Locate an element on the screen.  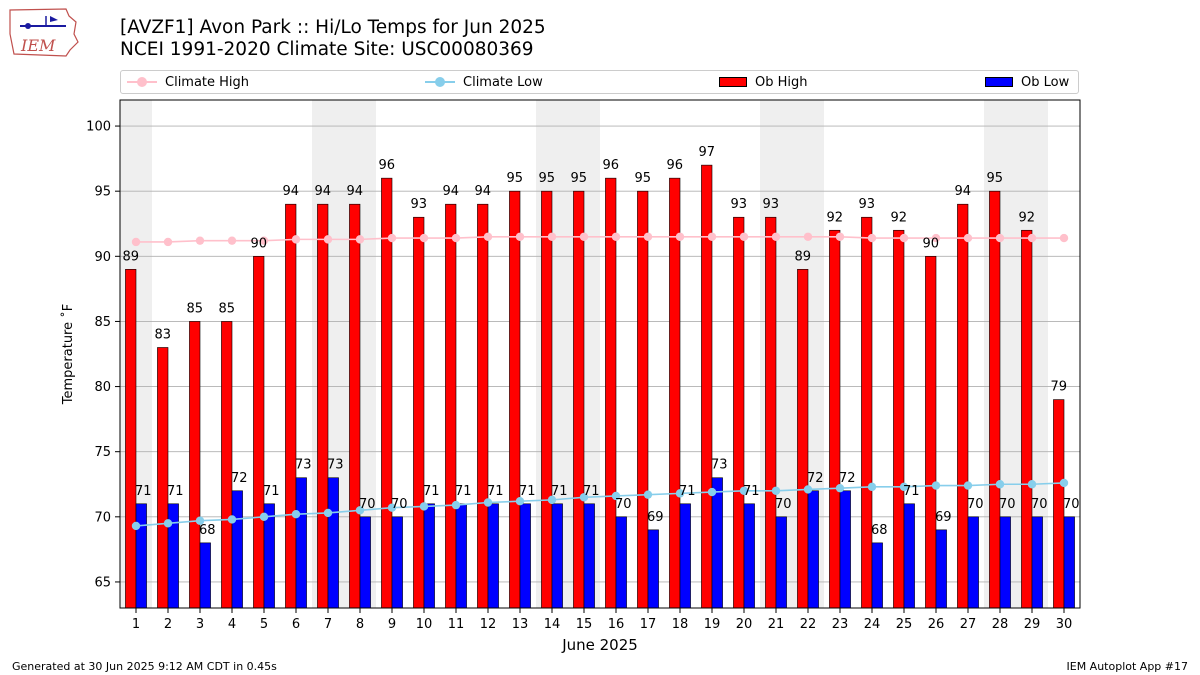
climate-high-swatch is located at coordinates (142, 82).